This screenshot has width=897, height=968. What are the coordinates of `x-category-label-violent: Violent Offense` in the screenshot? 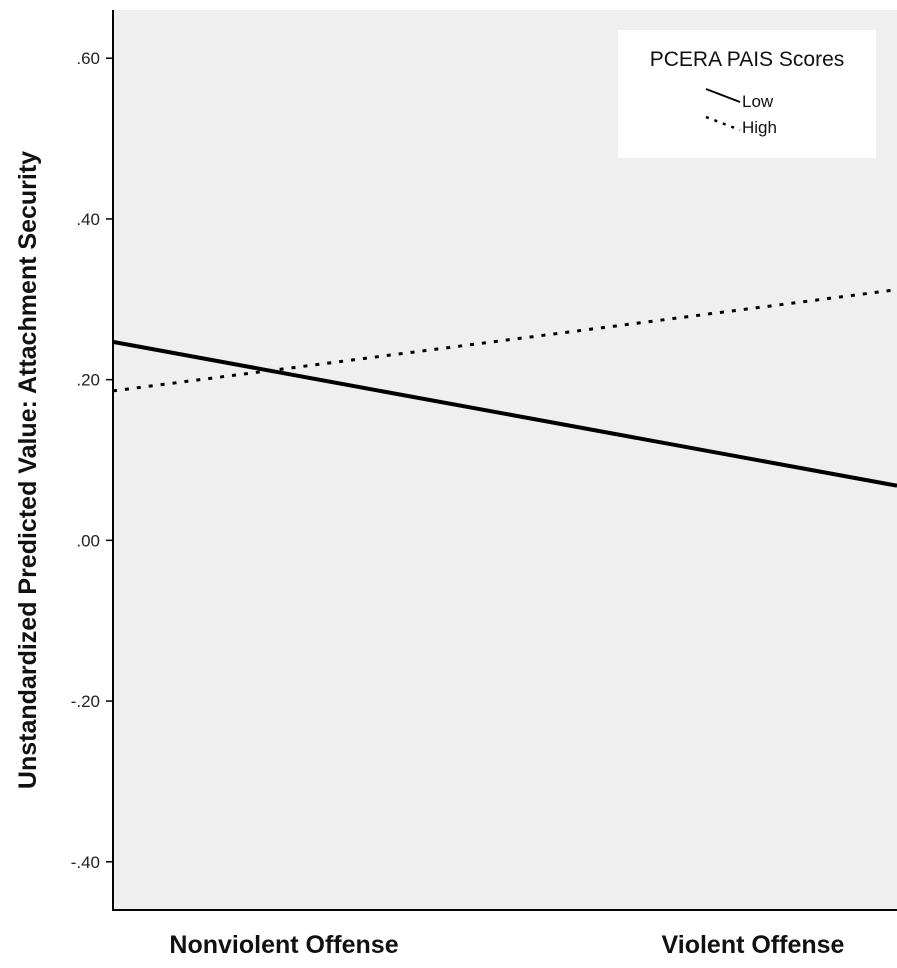 It's located at (753, 945).